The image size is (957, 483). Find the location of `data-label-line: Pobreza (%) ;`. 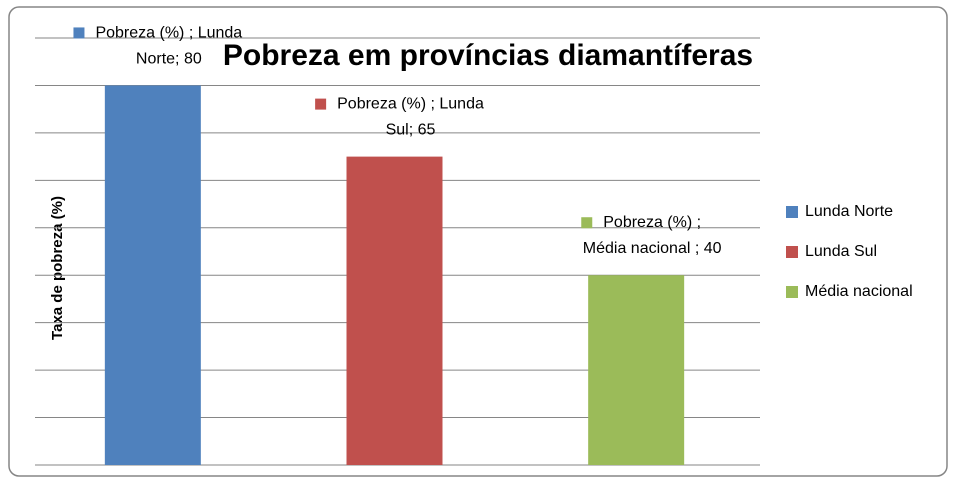

data-label-line: Pobreza (%) ; is located at coordinates (652, 222).